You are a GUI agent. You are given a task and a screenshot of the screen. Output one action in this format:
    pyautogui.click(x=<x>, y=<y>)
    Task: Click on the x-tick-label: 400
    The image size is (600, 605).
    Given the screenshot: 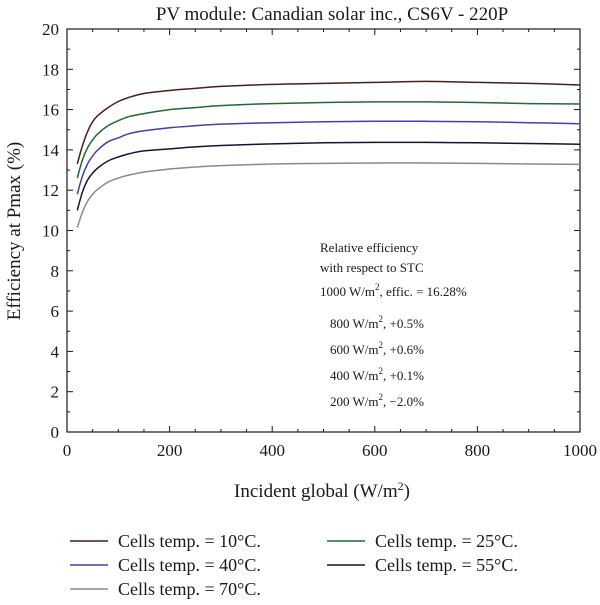 What is the action you would take?
    pyautogui.click(x=272, y=450)
    